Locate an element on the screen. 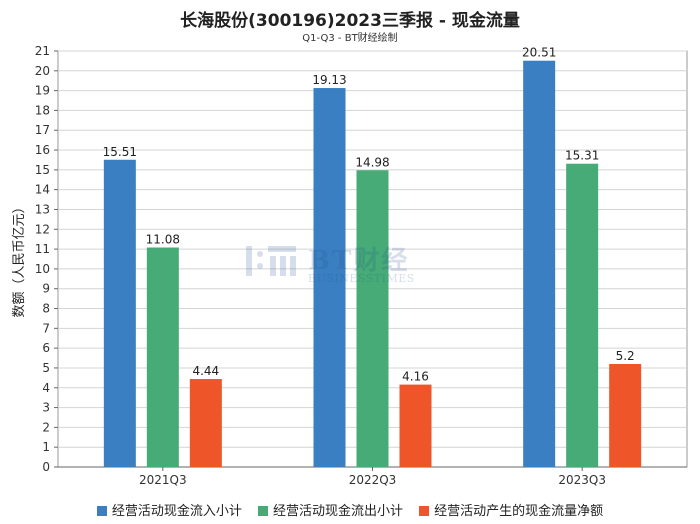 The height and width of the screenshot is (524, 700). y-tick-label: 8 is located at coordinates (46, 309).